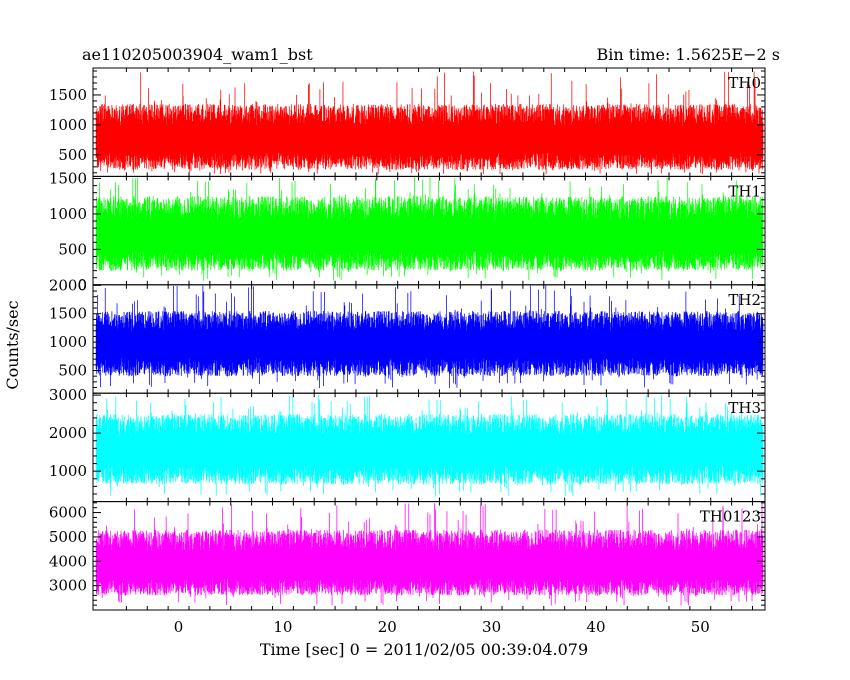  What do you see at coordinates (595, 627) in the screenshot?
I see `x-tick-label: 40` at bounding box center [595, 627].